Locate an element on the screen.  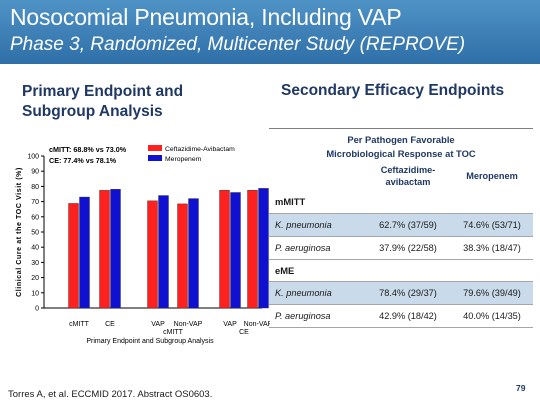
stat-annotation: CE: 77.4% vs 78.1% is located at coordinates (83, 160).